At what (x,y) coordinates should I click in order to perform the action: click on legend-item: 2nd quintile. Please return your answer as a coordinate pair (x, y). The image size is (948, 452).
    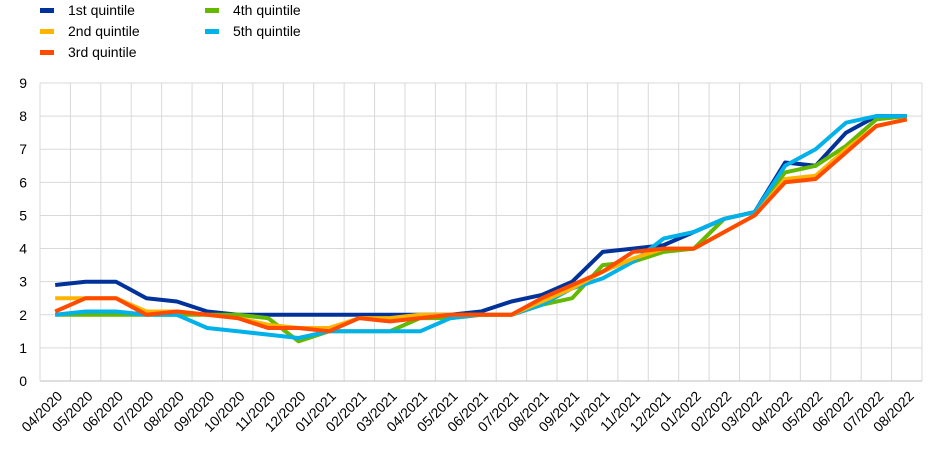
    Looking at the image, I should click on (90, 31).